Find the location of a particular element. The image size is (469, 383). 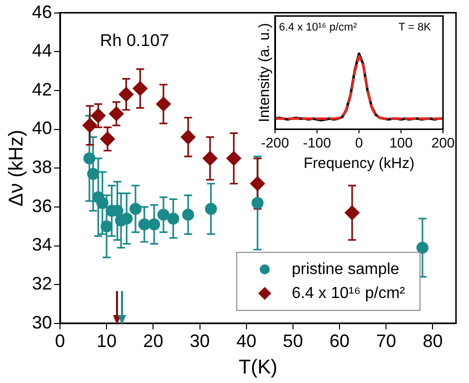

x-tick-label: 50 is located at coordinates (292, 341).